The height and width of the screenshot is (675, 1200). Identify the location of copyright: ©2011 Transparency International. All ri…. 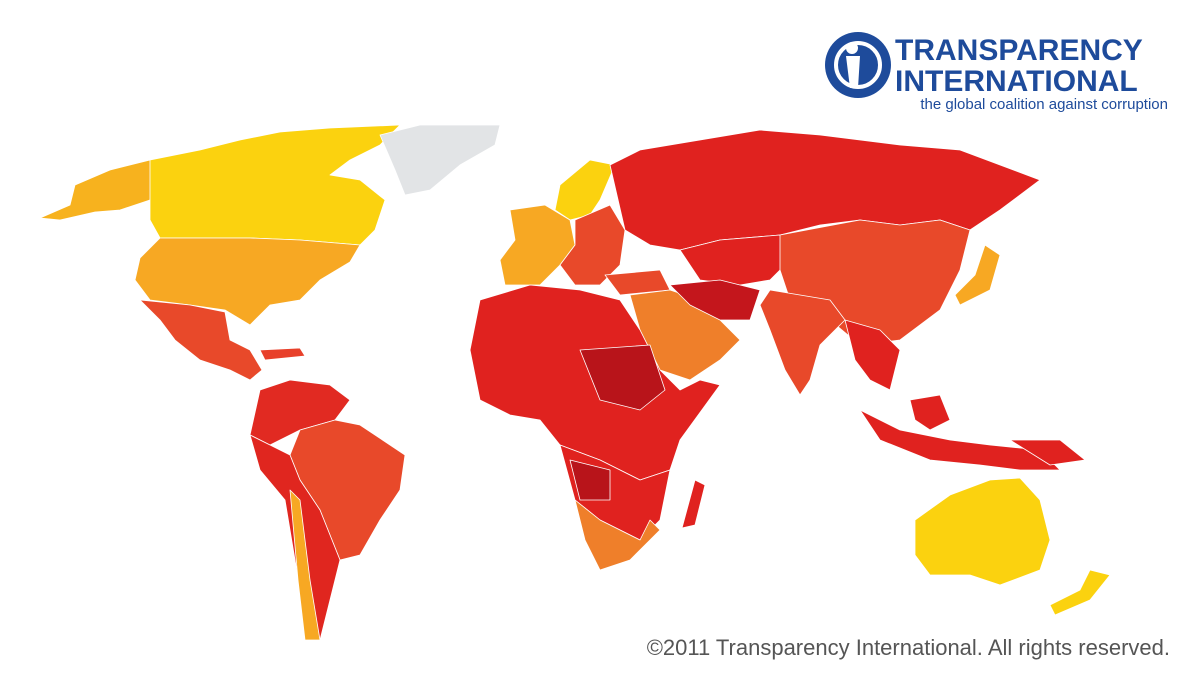
(908, 647).